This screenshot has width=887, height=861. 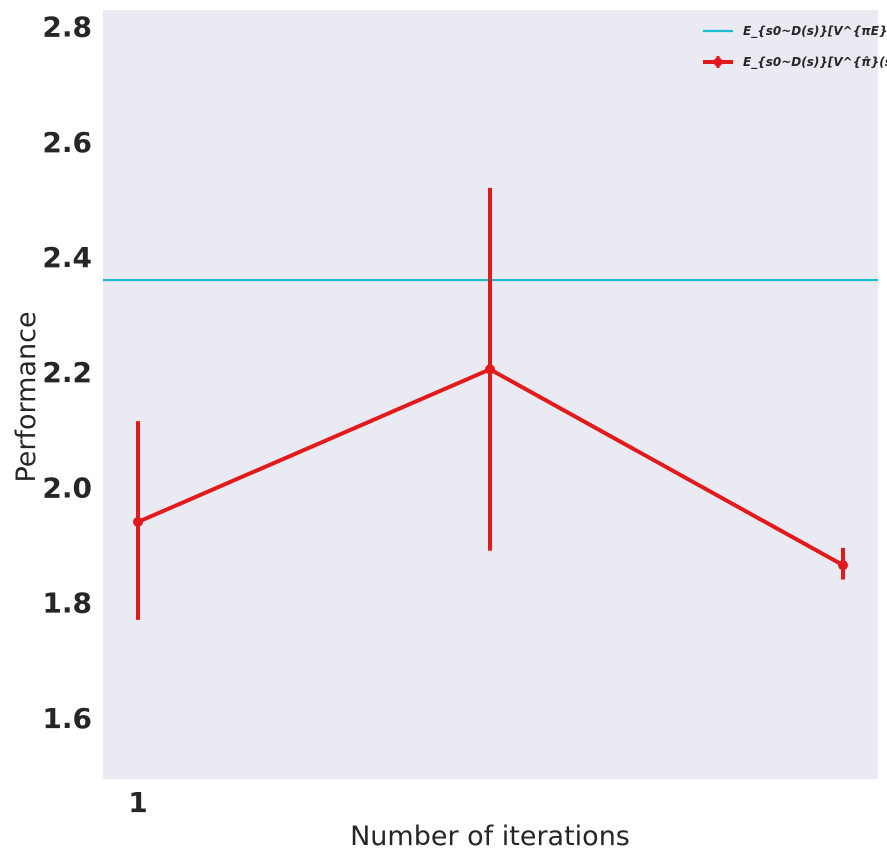 I want to click on legend-swatch-marker, so click(x=718, y=62).